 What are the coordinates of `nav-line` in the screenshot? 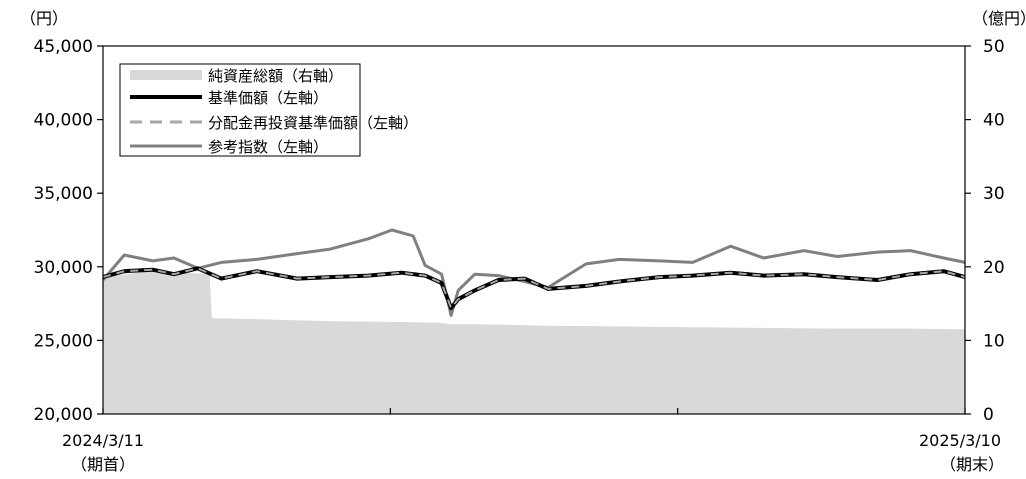 It's located at (534, 288).